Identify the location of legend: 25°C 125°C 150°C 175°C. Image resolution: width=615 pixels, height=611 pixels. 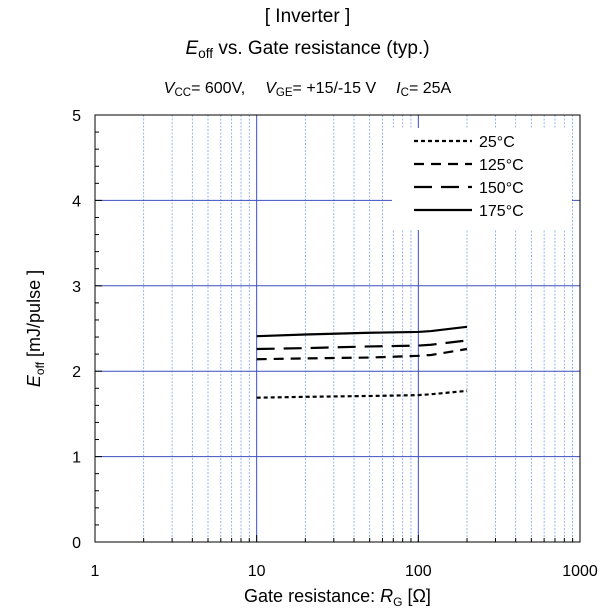
(482, 179).